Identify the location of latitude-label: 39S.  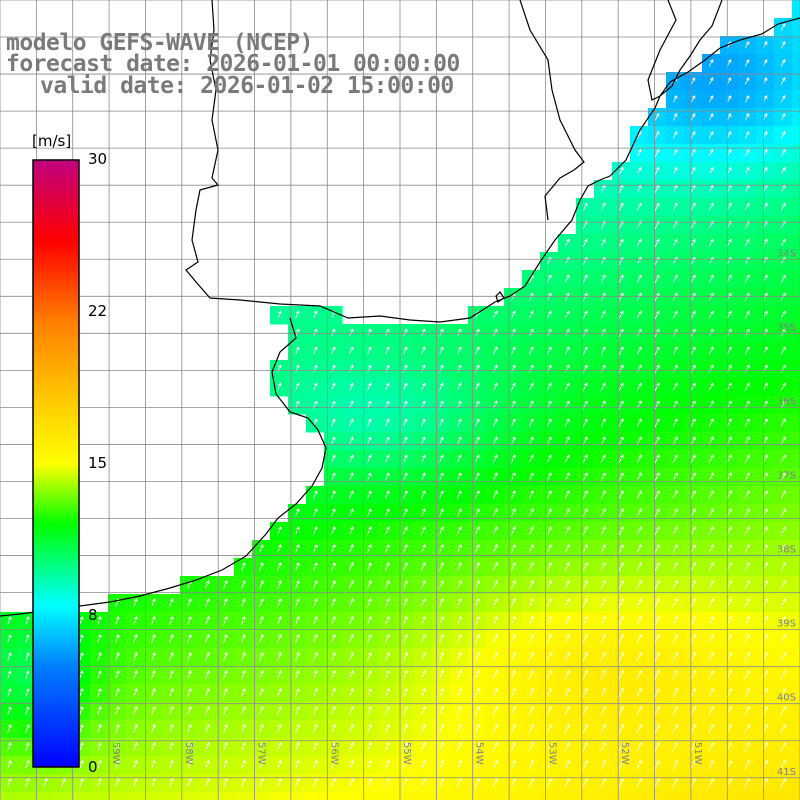
(786, 624).